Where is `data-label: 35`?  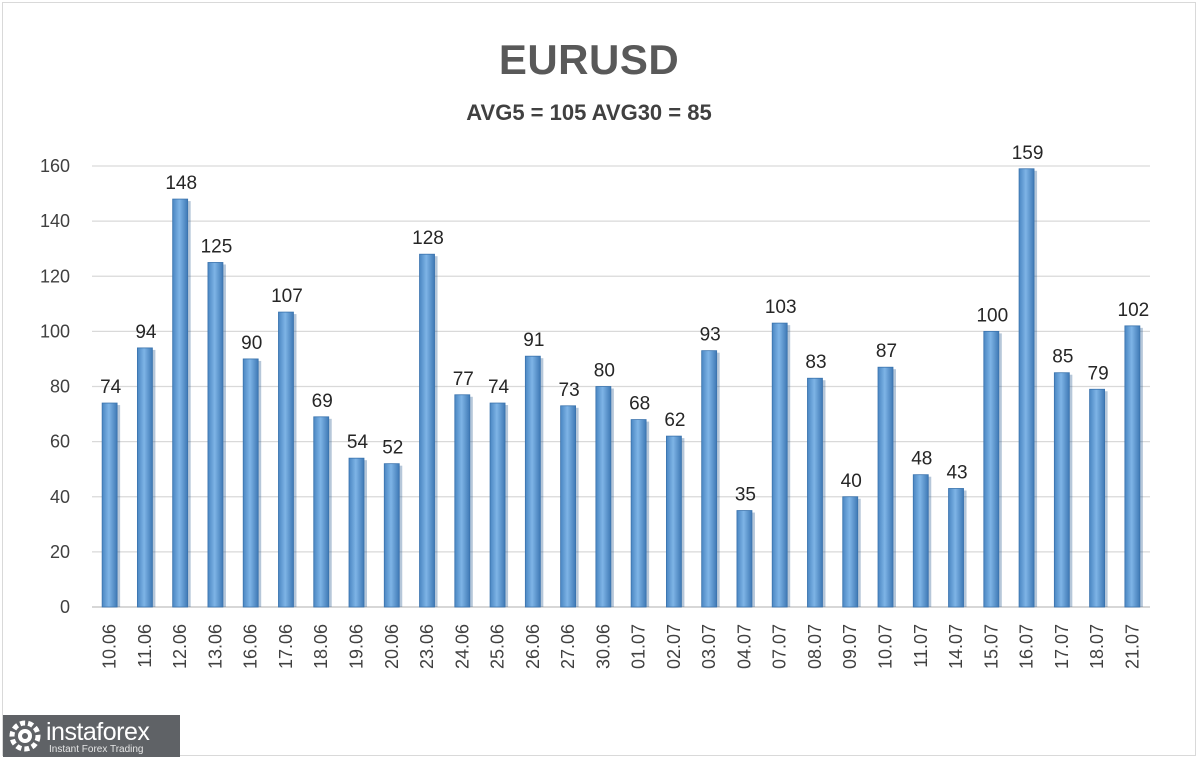
data-label: 35 is located at coordinates (745, 495).